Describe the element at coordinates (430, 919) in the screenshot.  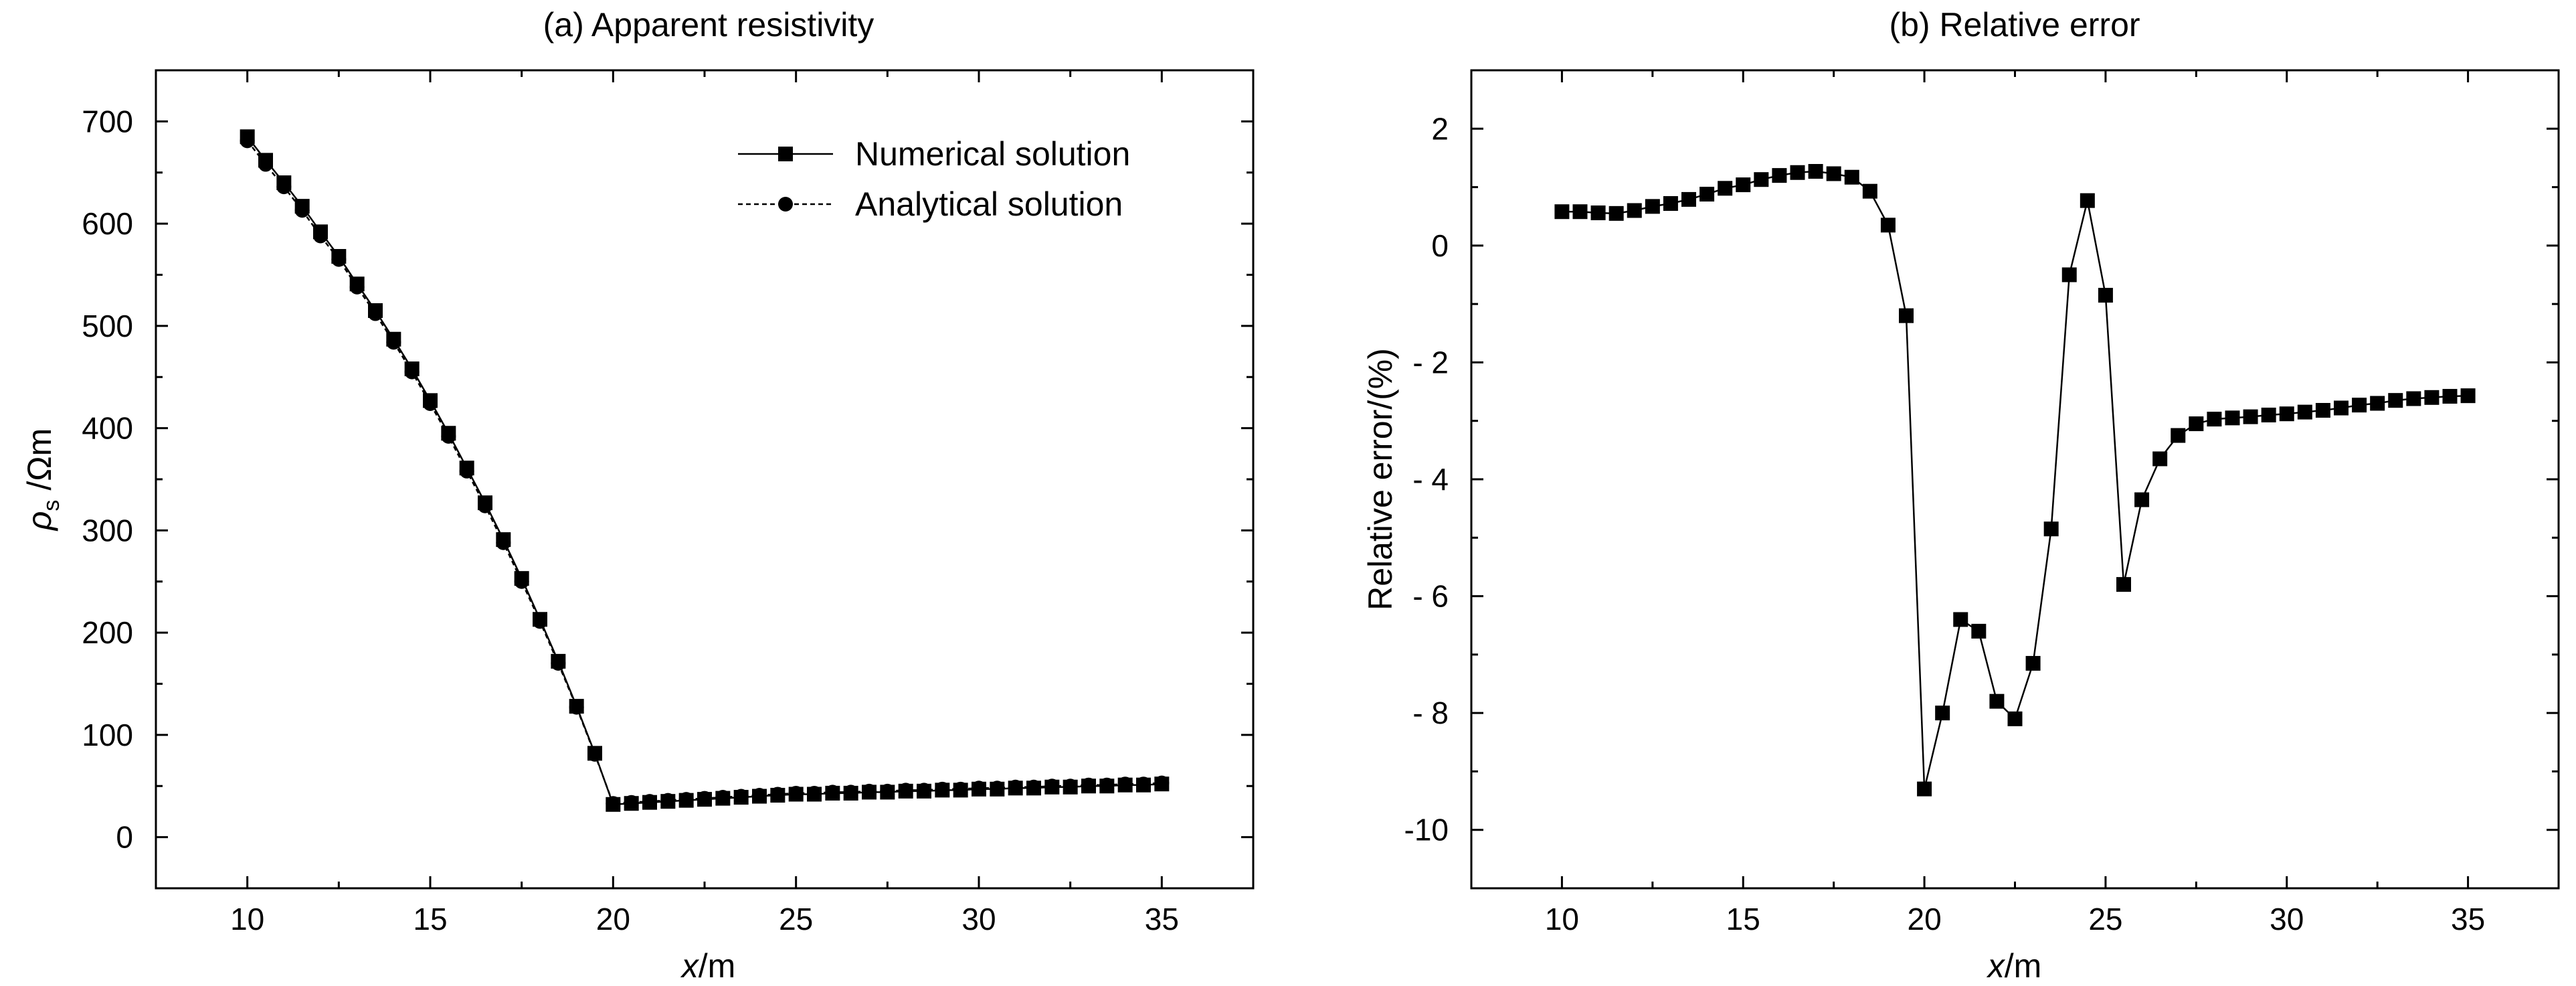
I see `panel-a-x-tick-label: 15` at that location.